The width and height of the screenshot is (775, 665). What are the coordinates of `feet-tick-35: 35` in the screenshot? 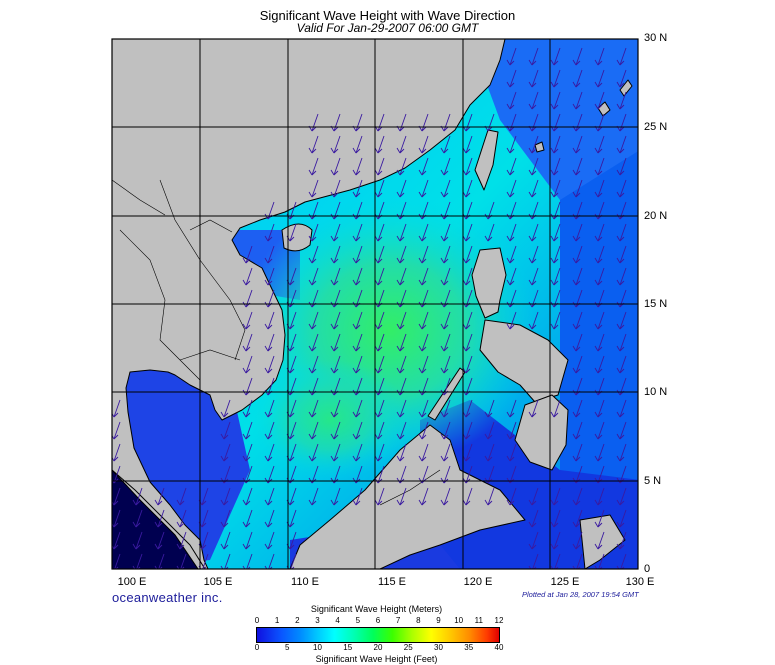 It's located at (469, 647).